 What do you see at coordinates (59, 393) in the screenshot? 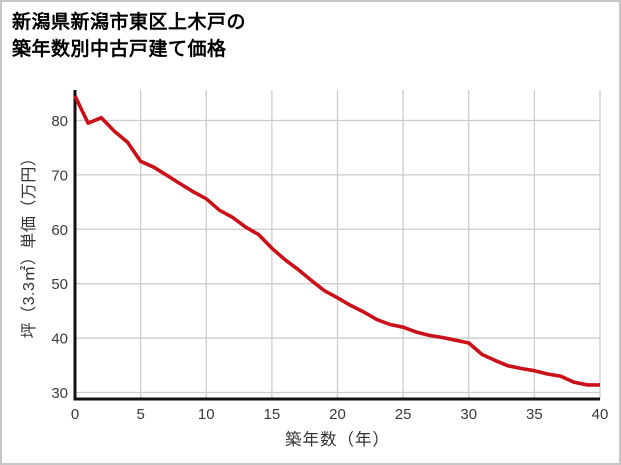
I see `y-tick-label: 30` at bounding box center [59, 393].